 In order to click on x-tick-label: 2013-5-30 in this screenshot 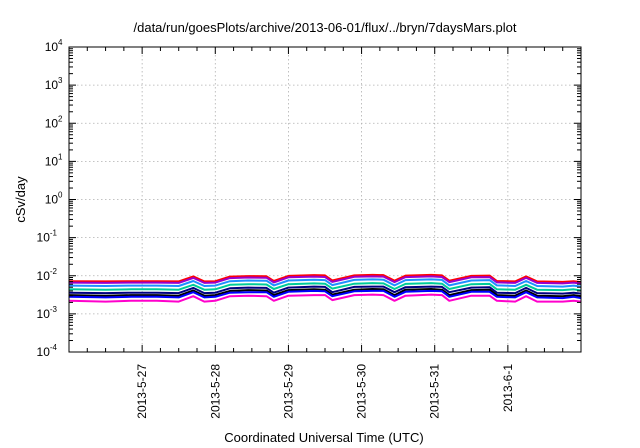, I will do `click(362, 391)`.